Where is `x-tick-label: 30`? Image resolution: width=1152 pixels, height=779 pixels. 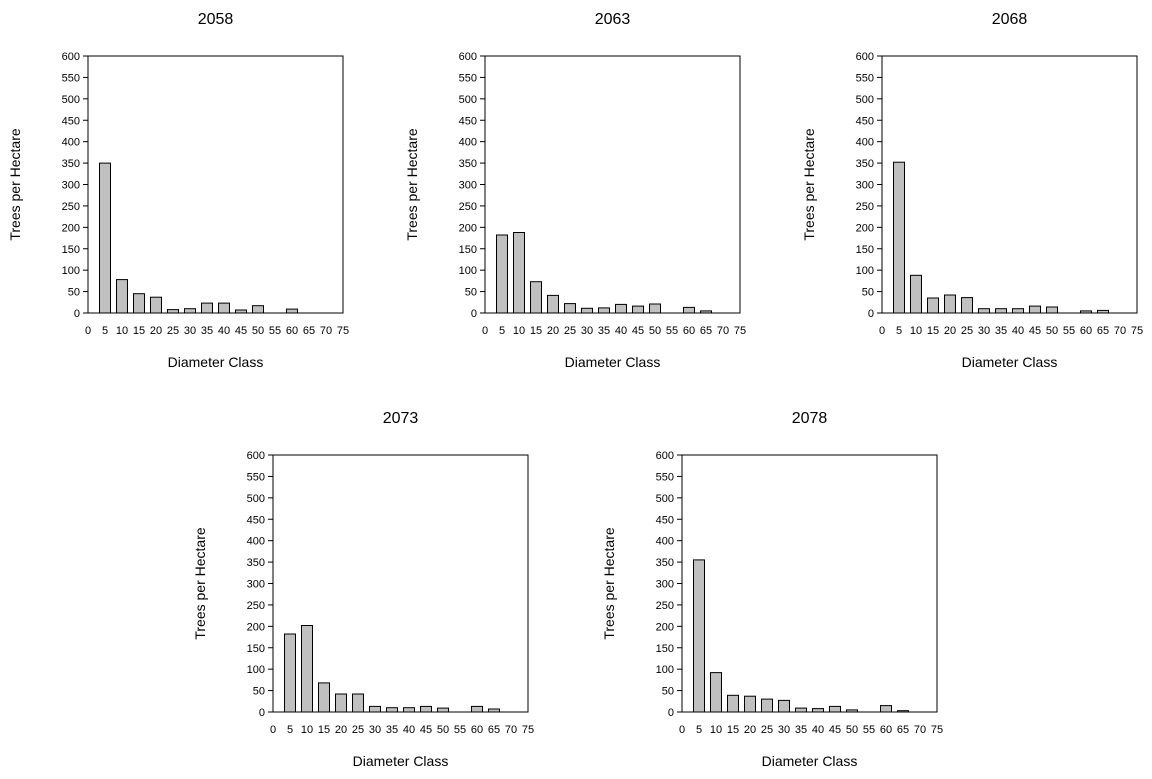 x-tick-label: 30 is located at coordinates (984, 331).